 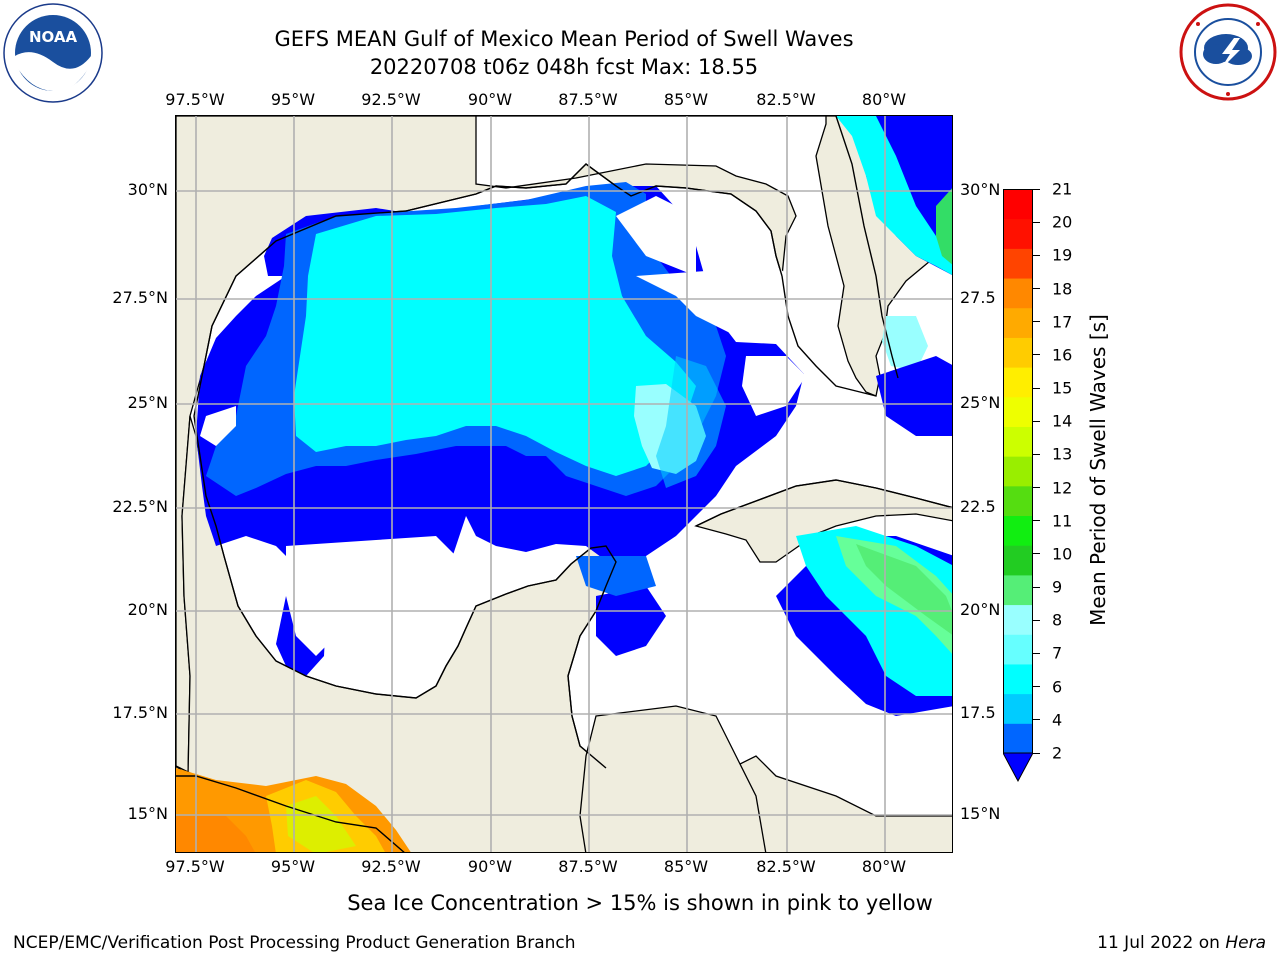 I want to click on colorbar-tick-label: 8, so click(x=1057, y=620).